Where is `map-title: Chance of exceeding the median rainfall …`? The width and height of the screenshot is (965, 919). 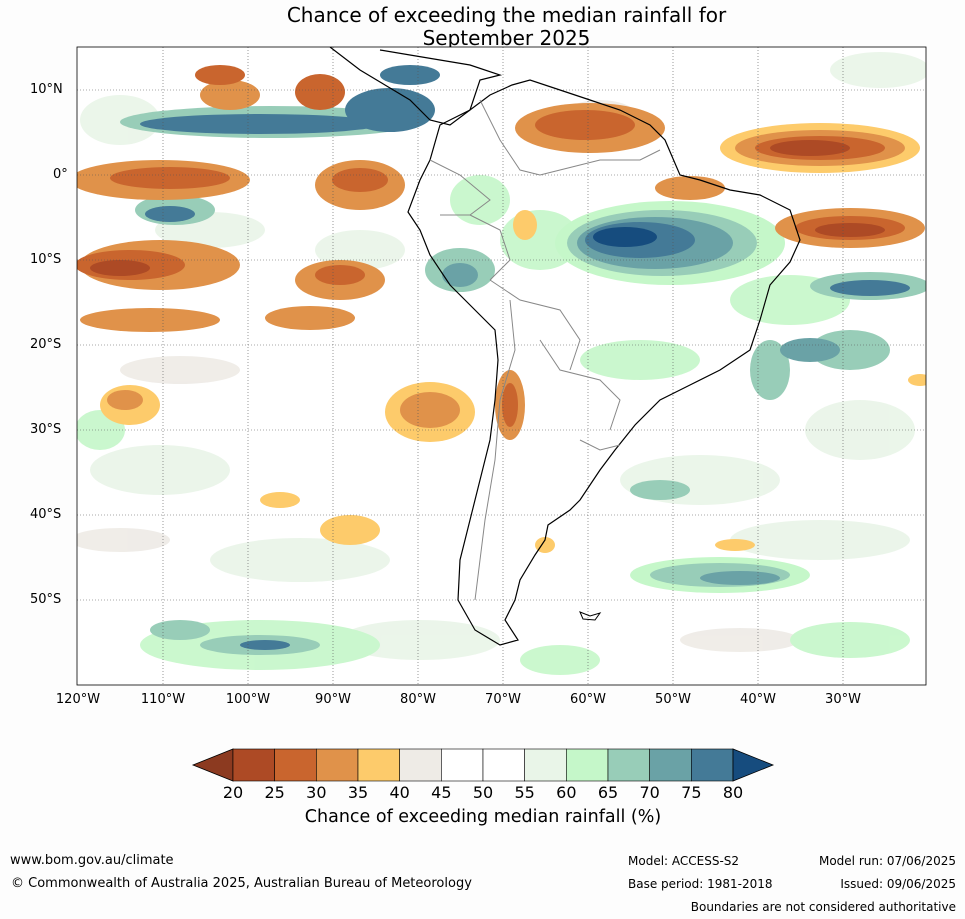
map-title: Chance of exceeding the median rainfall … is located at coordinates (482, 27).